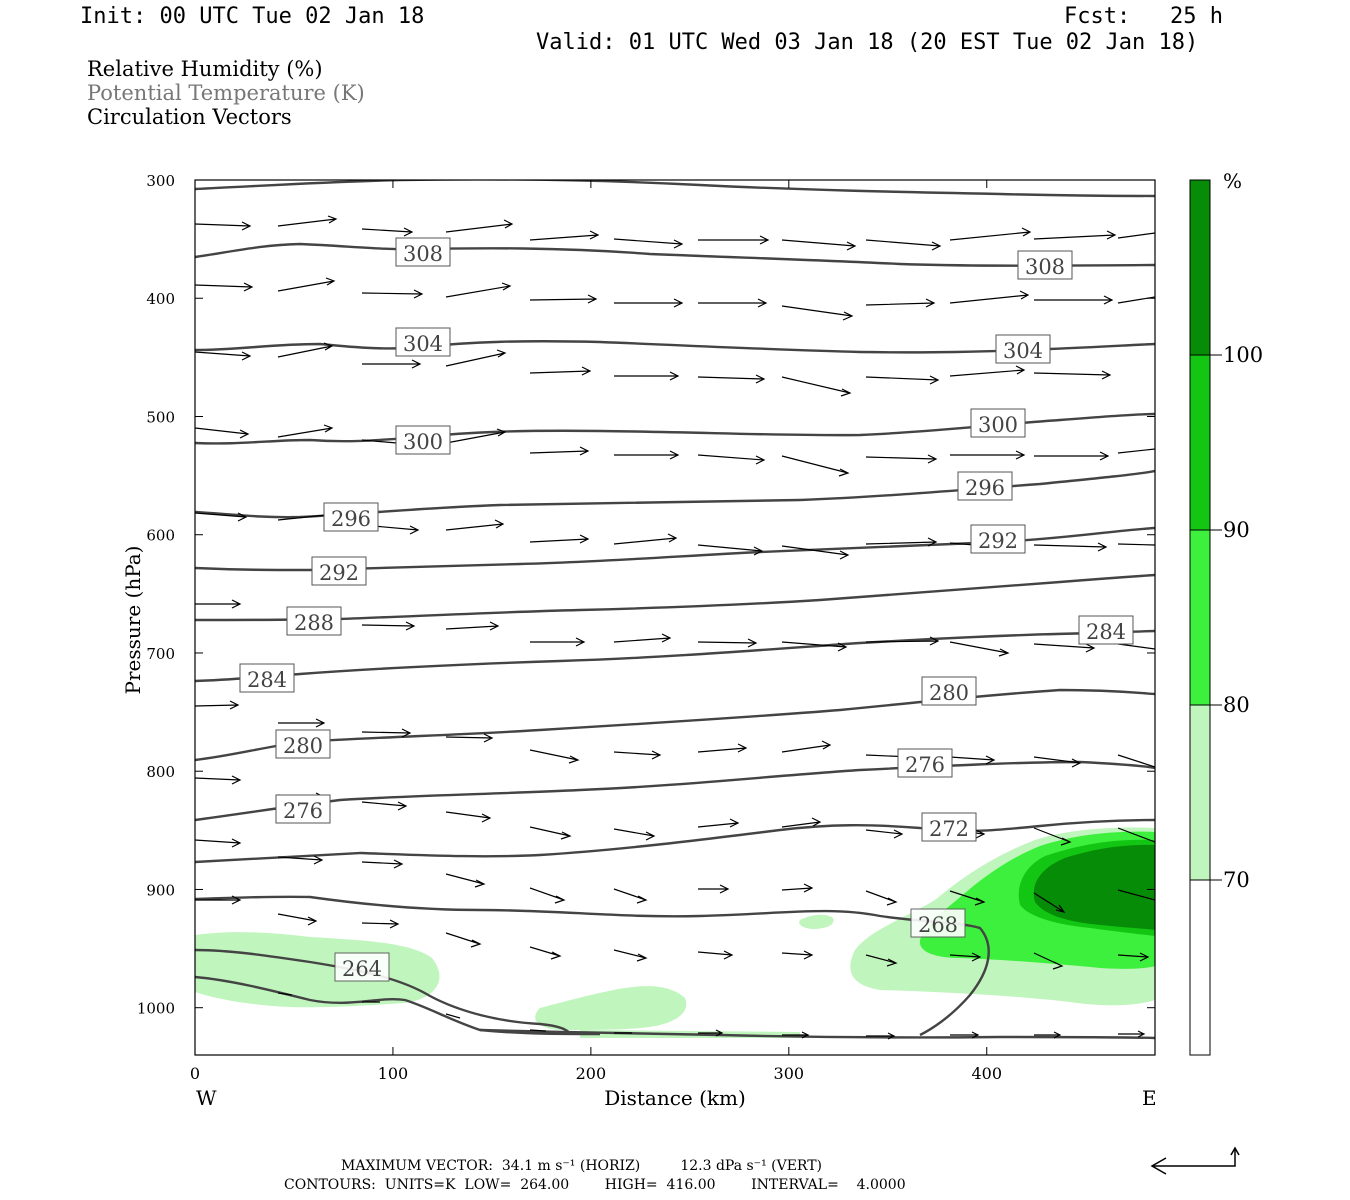 Image resolution: width=1350 pixels, height=1200 pixels. I want to click on colorbar-label-90: 90, so click(1236, 530).